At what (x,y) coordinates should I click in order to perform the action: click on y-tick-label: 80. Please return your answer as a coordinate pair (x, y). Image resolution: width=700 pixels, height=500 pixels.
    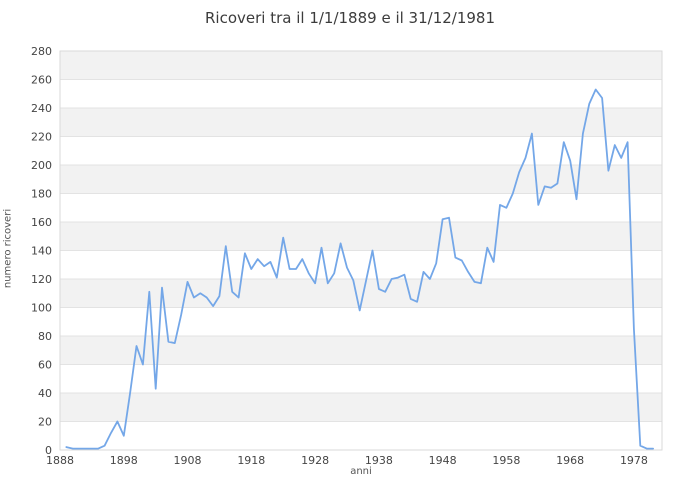
    Looking at the image, I should click on (45, 336).